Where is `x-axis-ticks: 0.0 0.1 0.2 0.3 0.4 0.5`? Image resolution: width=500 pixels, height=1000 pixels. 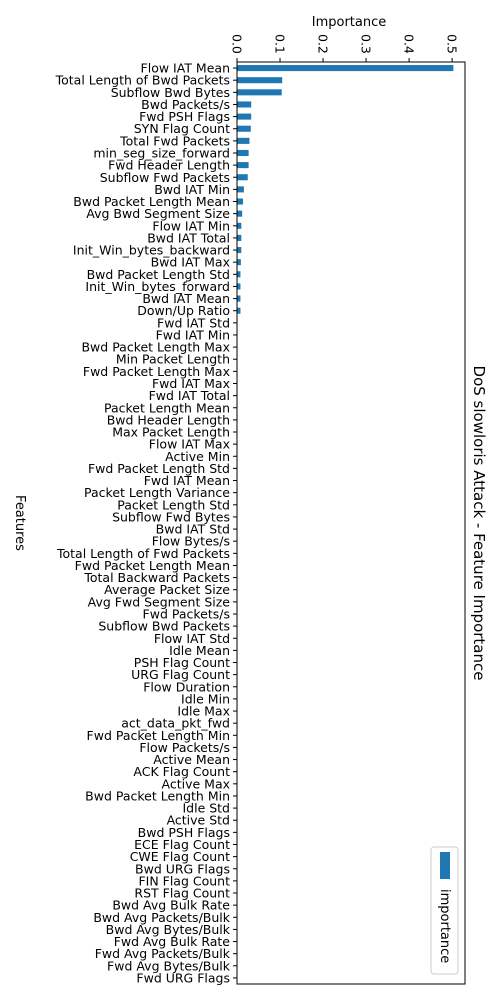
x-axis-ticks: 0.0 0.1 0.2 0.3 0.4 0.5 is located at coordinates (345, 48).